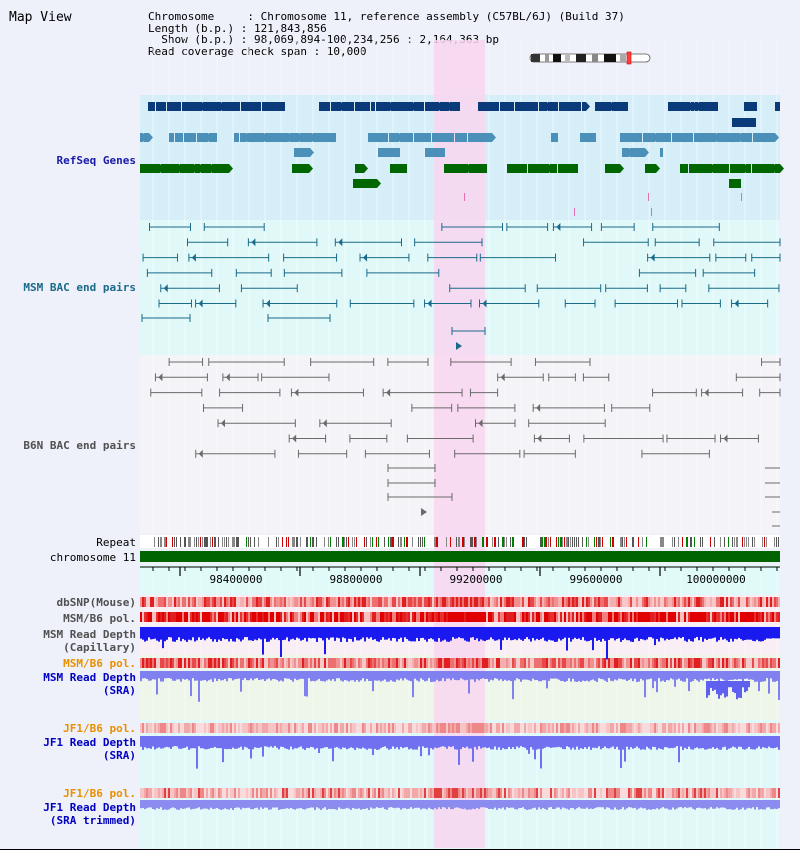  What do you see at coordinates (89, 742) in the screenshot?
I see `track-label-jf1-depth-sra: JF1 Read Depth` at bounding box center [89, 742].